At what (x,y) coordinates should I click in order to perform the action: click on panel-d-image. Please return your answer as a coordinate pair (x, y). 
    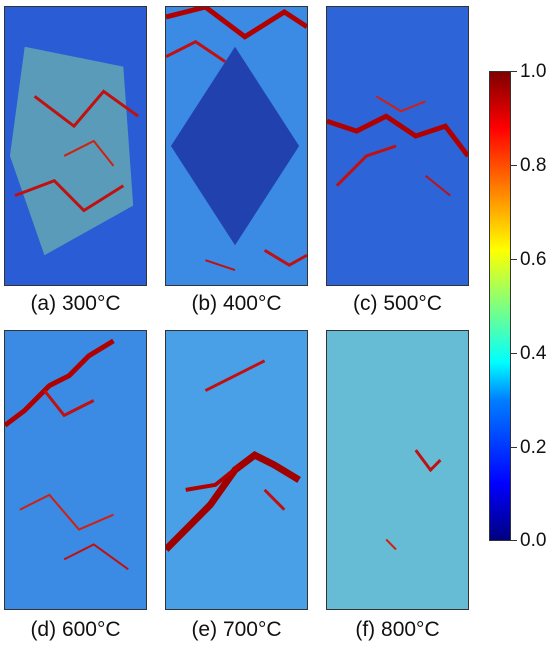
    Looking at the image, I should click on (75, 470).